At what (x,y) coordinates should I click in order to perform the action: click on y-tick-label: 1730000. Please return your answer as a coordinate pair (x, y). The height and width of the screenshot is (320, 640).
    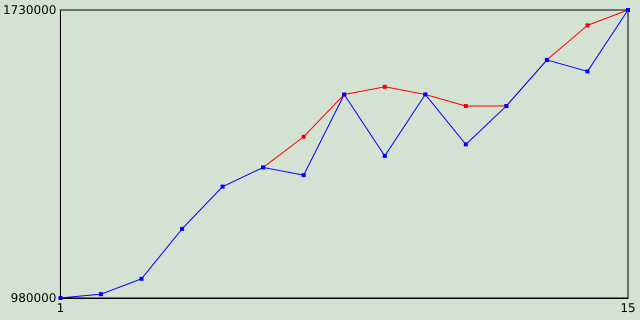
    Looking at the image, I should click on (29, 10).